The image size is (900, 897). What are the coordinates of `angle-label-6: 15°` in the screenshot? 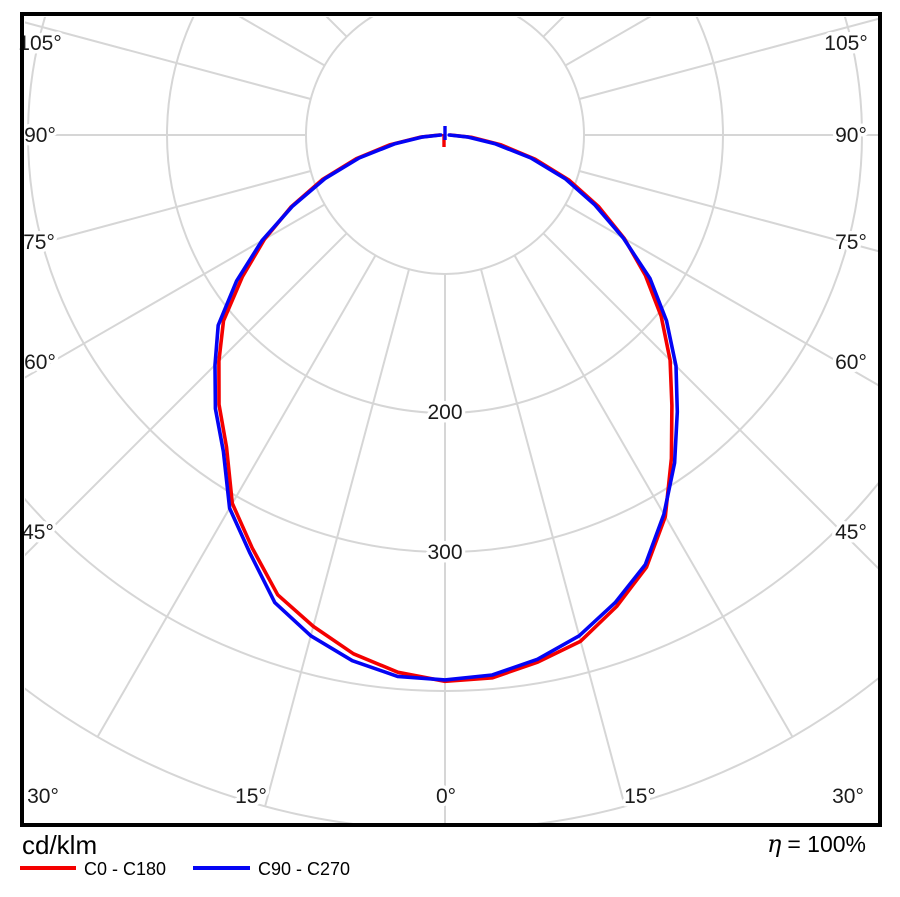 It's located at (251, 796).